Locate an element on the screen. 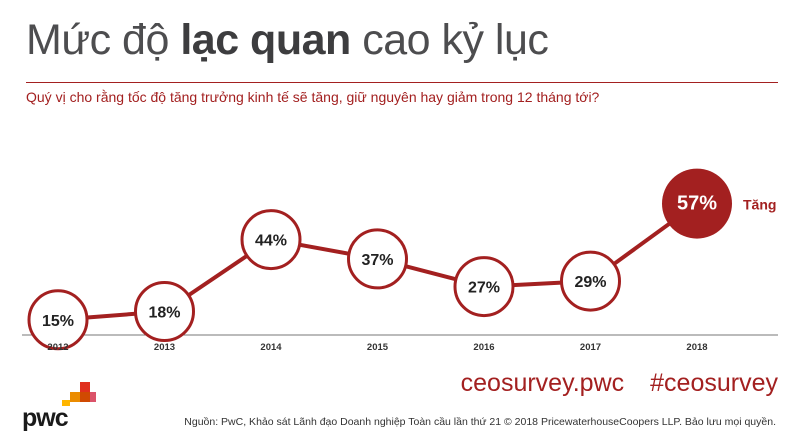  data-point-2014 is located at coordinates (271, 240).